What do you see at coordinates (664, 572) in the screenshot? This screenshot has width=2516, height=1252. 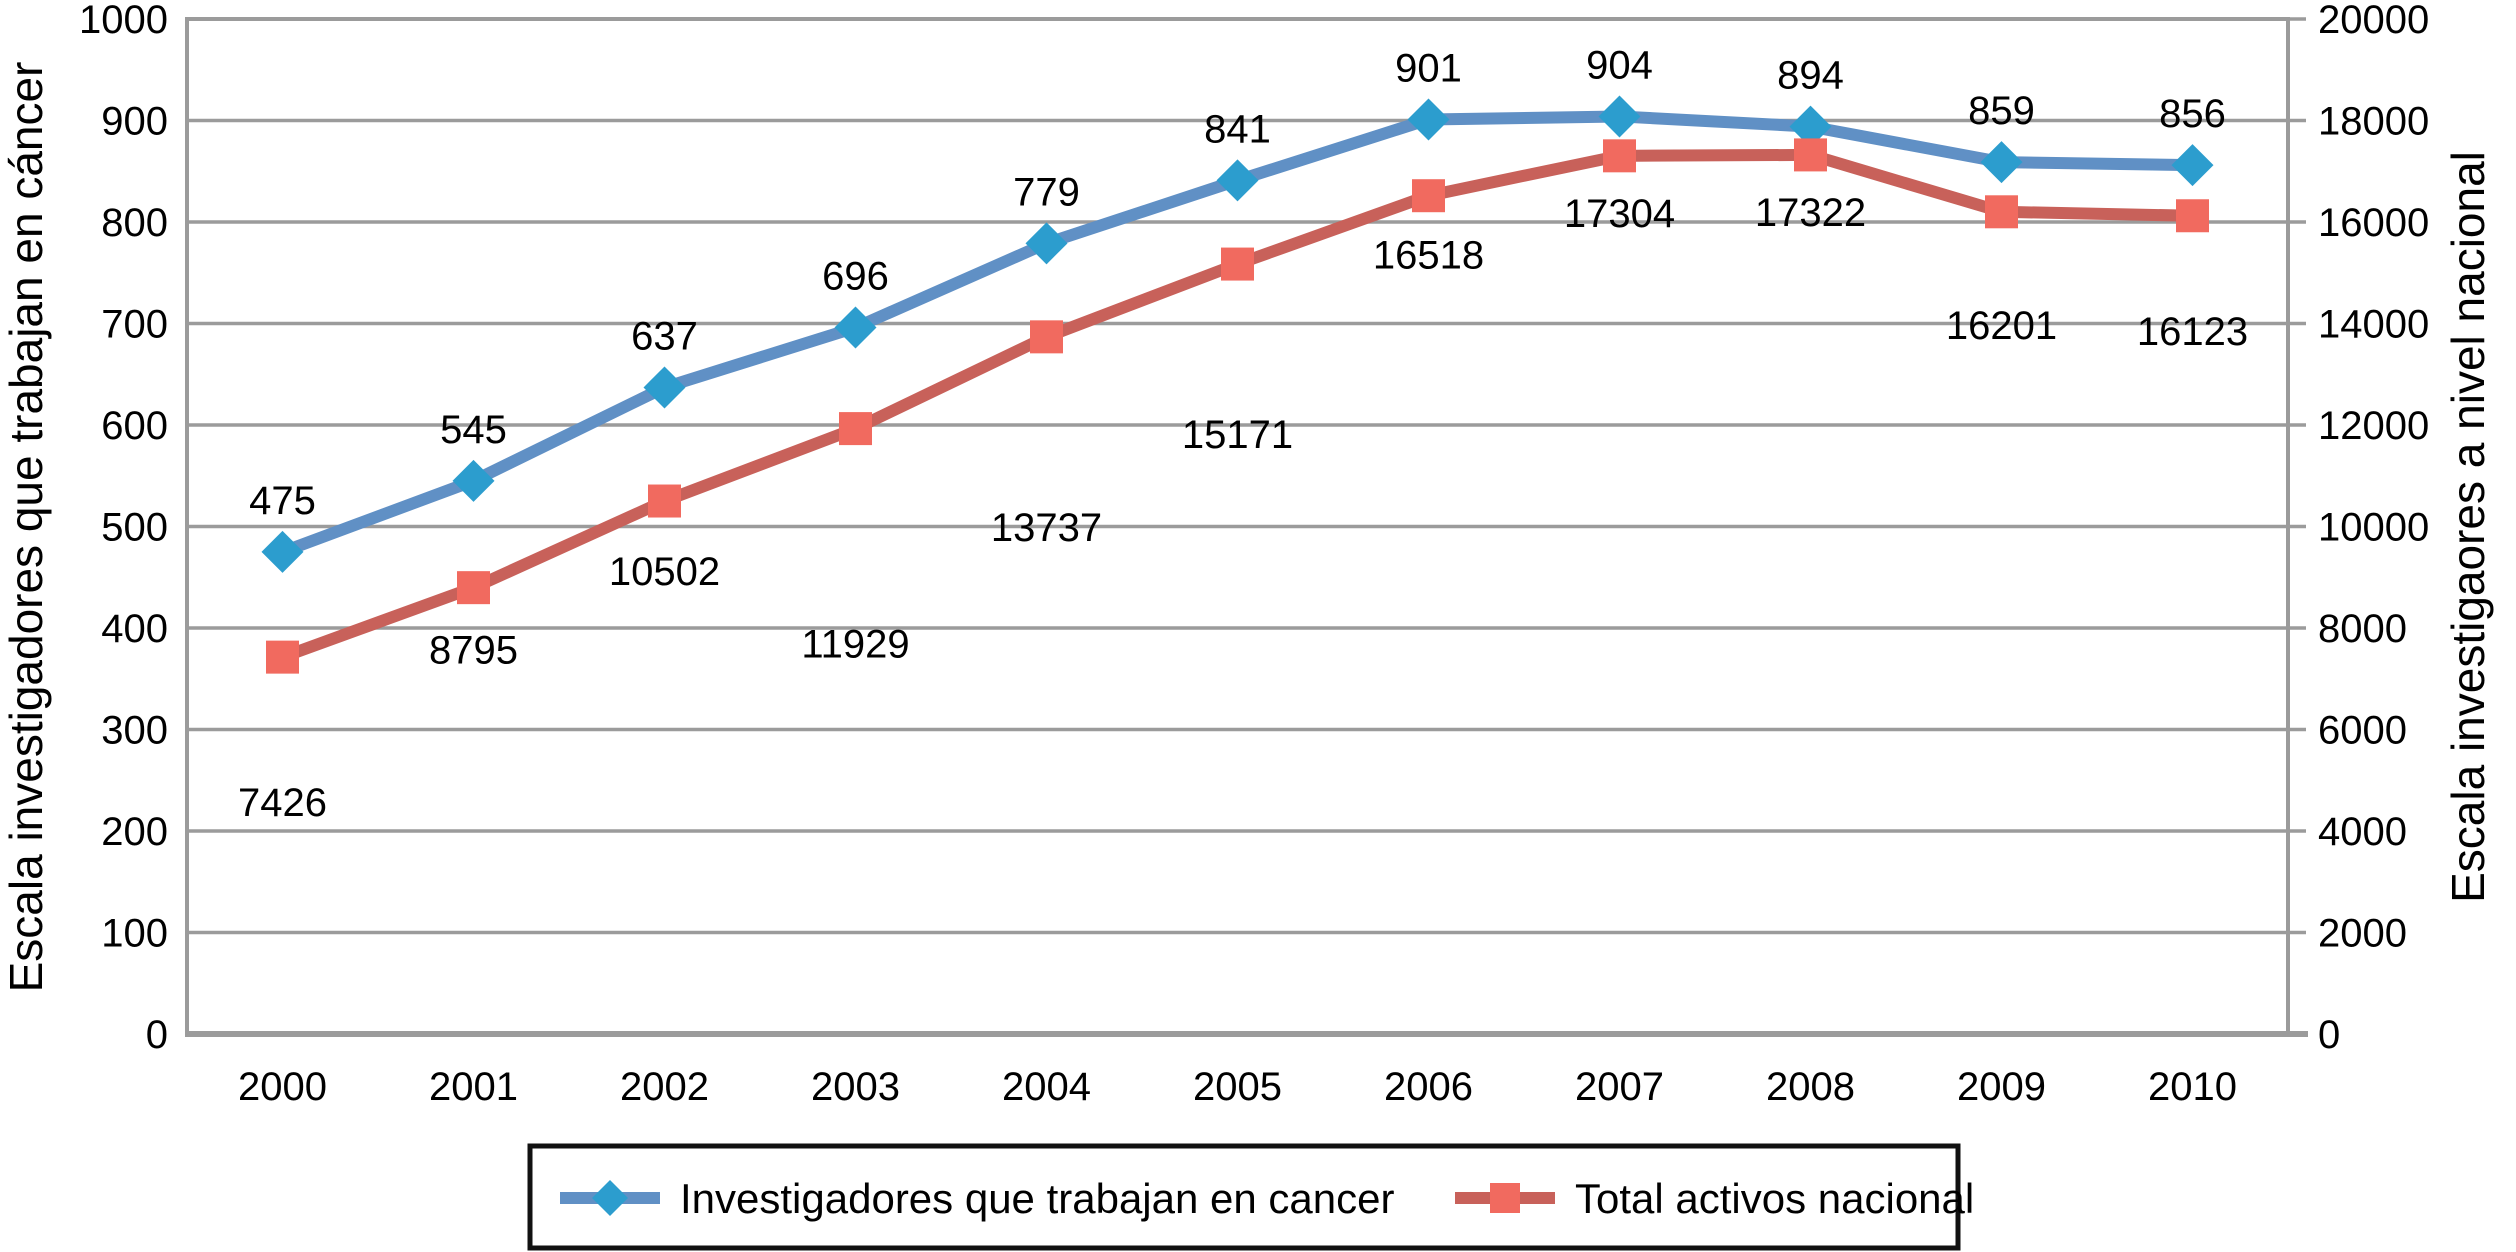 I see `data-label: 10502` at bounding box center [664, 572].